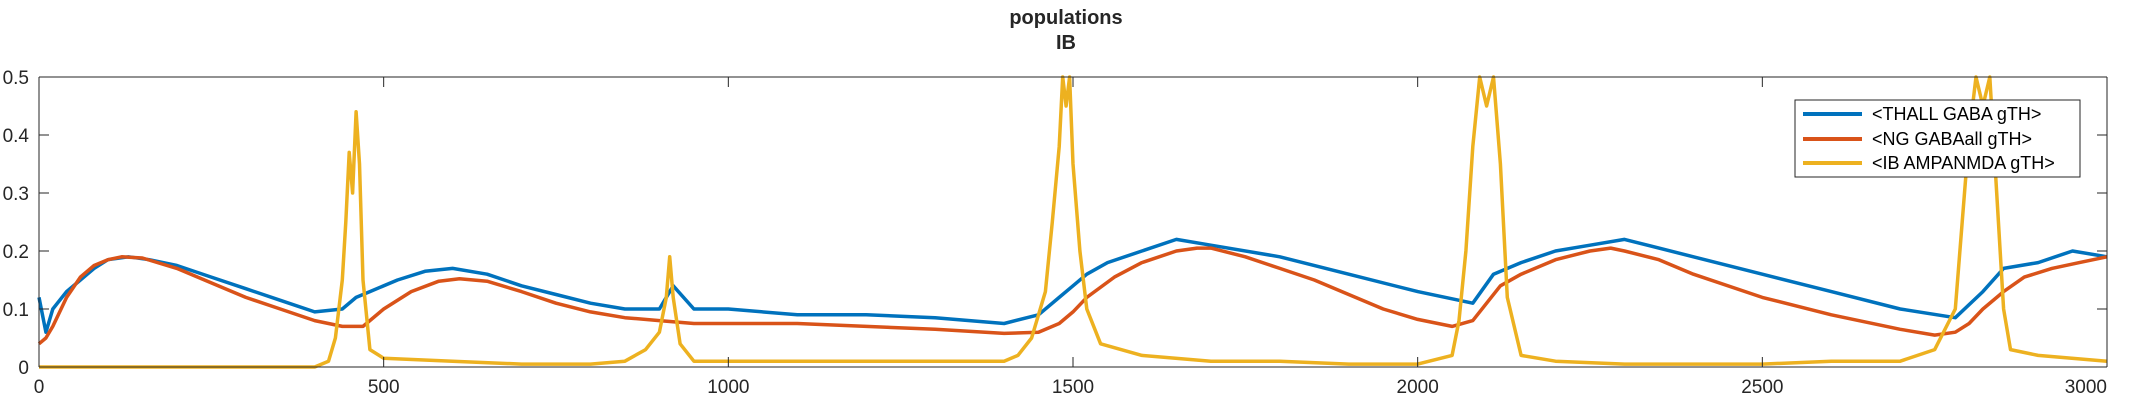 The width and height of the screenshot is (2133, 400). Describe the element at coordinates (1065, 18) in the screenshot. I see `chart-title: populations` at that location.